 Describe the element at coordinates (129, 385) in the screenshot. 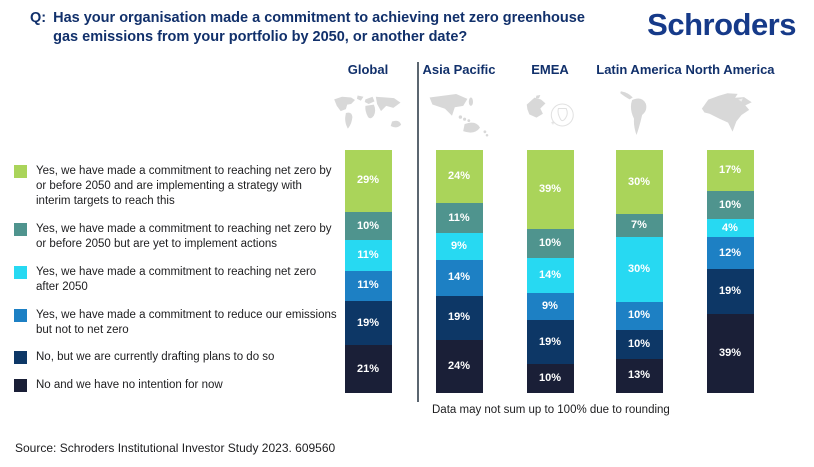

I see `legend-item-label: No and we have no intention for now` at that location.